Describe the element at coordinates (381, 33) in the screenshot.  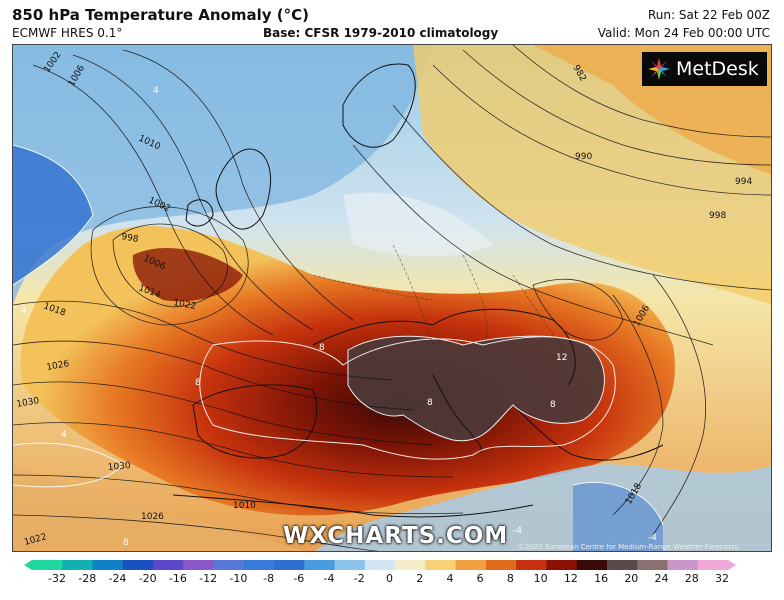
I see `climatology-base-label: Base: CFSR 1979-2010 climatology` at that location.